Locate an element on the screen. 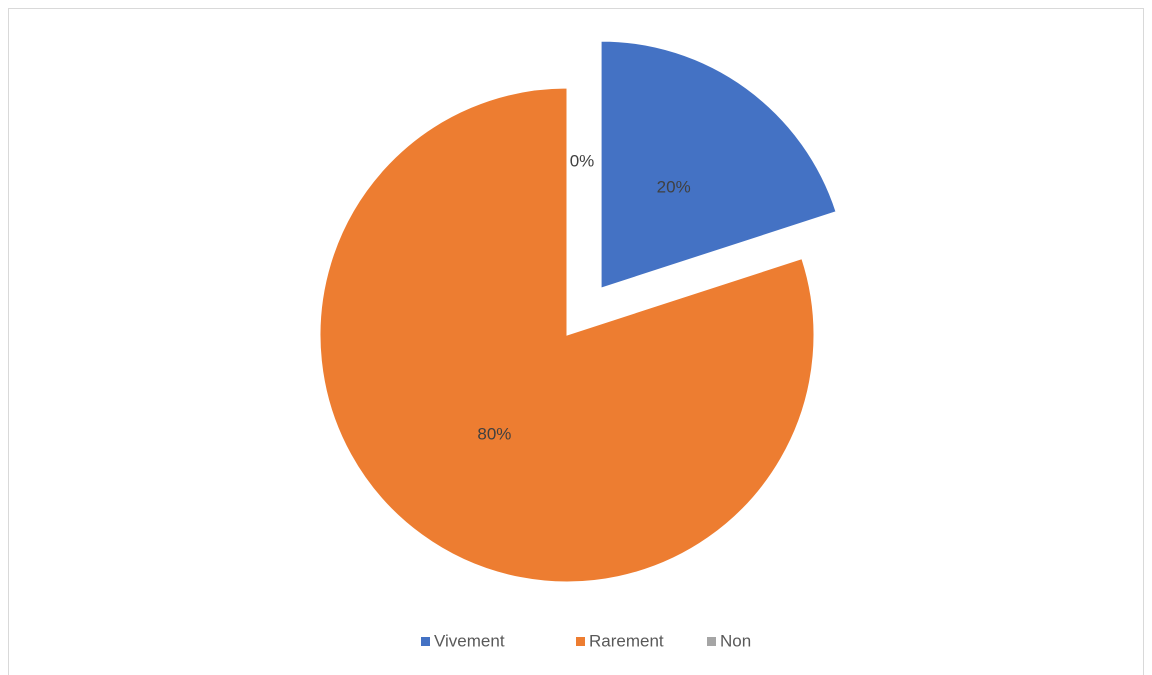  data-label: 20% is located at coordinates (674, 187).